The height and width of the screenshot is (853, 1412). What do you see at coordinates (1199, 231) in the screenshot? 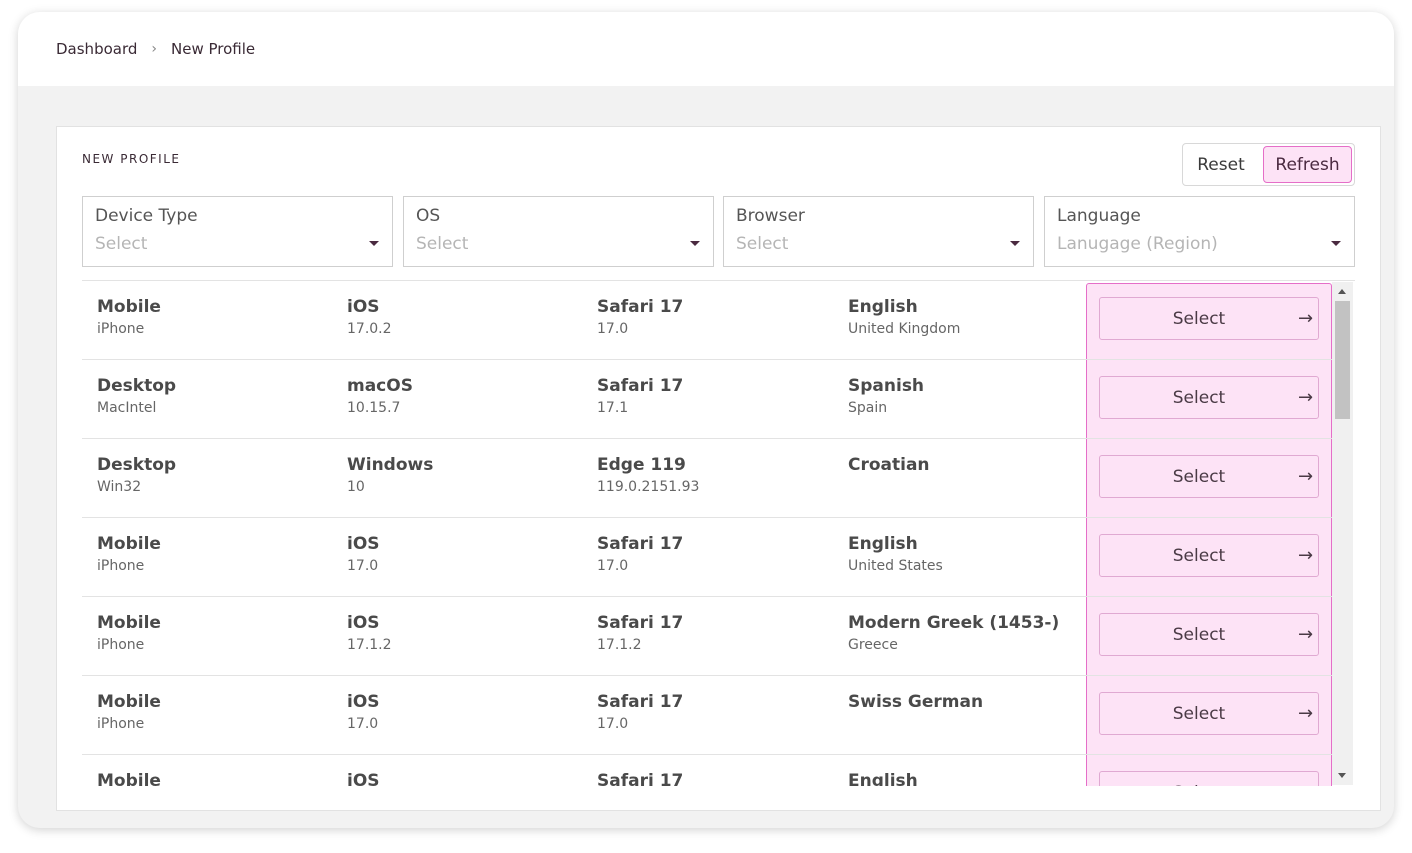
I see `language-select: Language Lanugage (Region)` at bounding box center [1199, 231].